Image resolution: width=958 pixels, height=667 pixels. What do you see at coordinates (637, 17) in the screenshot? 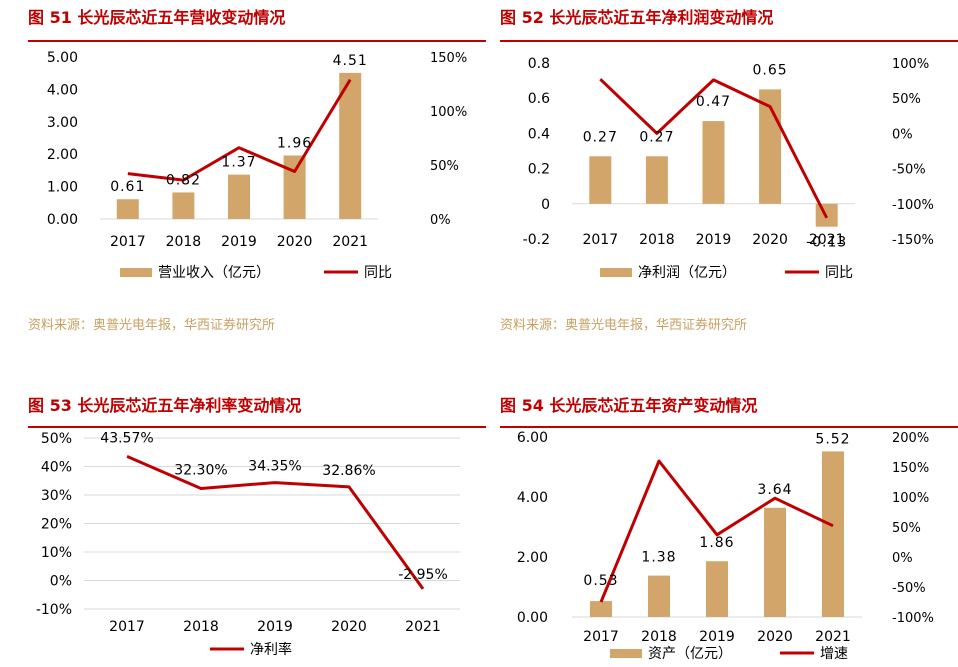
I see `figure-title: 图 52 长光辰芯近五年净利润变动情况` at bounding box center [637, 17].